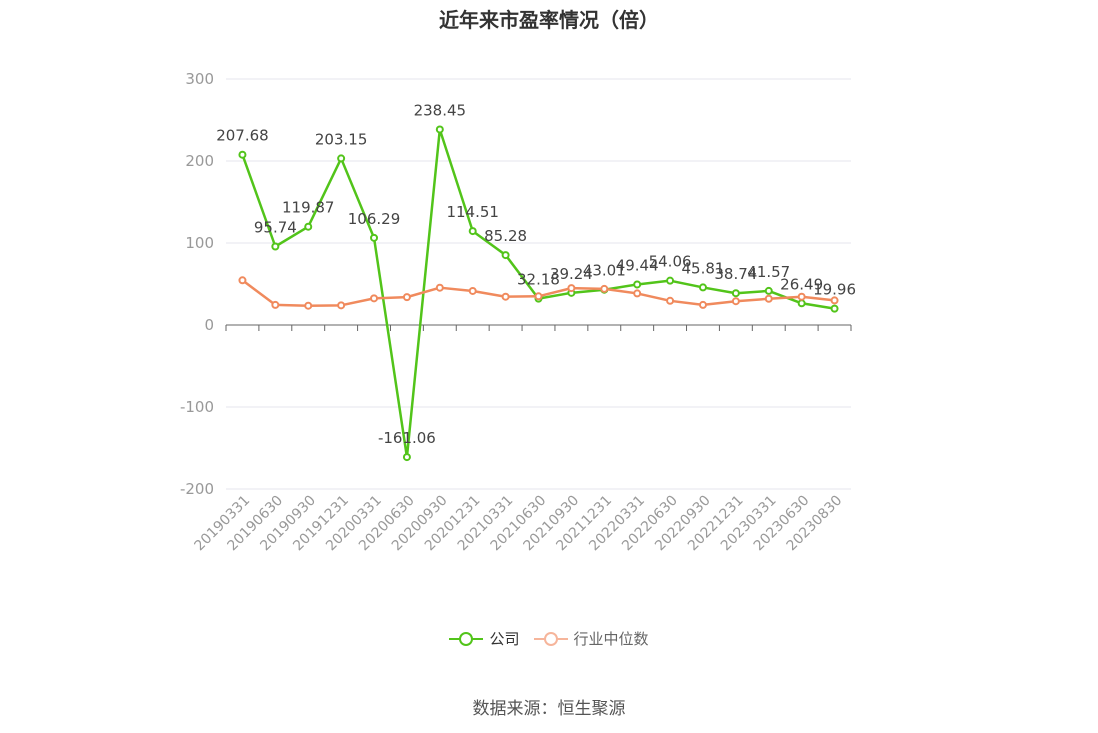 Image resolution: width=1098 pixels, height=733 pixels. Describe the element at coordinates (504, 639) in the screenshot. I see `legend-label-company: 公司` at that location.